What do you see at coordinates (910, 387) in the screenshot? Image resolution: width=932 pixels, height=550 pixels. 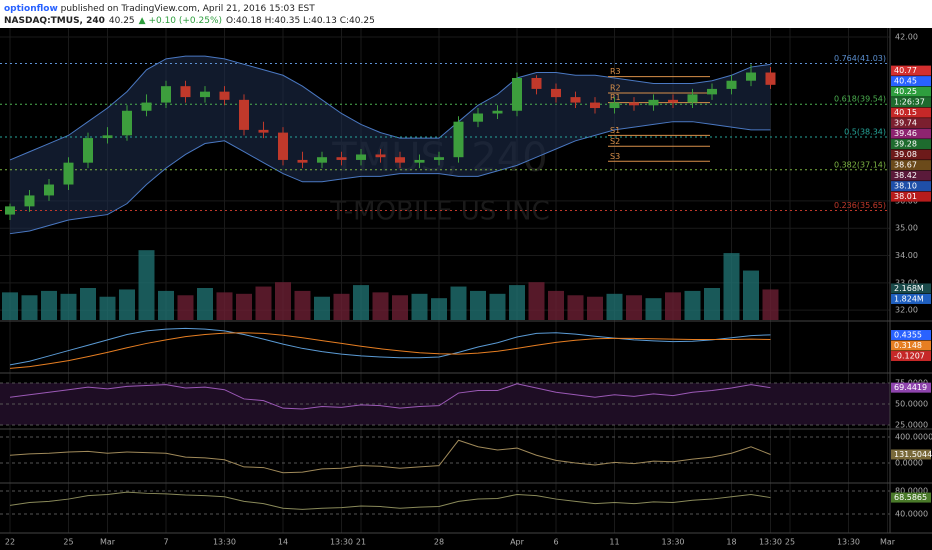 I see `price-tag-label: 69.4419` at bounding box center [910, 387].